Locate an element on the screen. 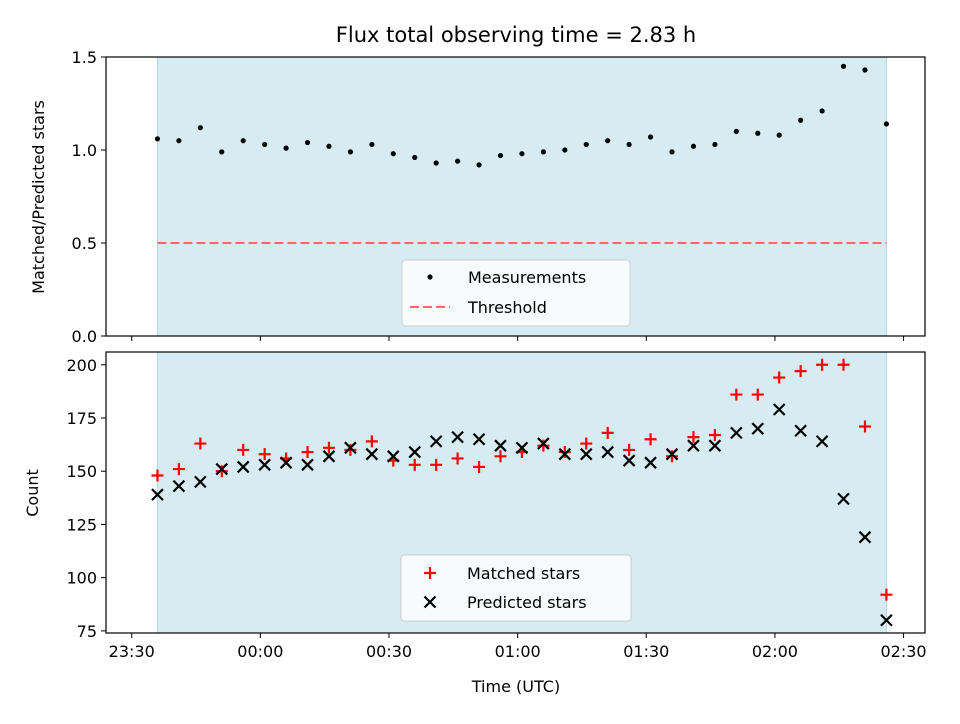 This screenshot has height=724, width=960. chart-title: Flux total observing time = 2.83 h is located at coordinates (516, 35).